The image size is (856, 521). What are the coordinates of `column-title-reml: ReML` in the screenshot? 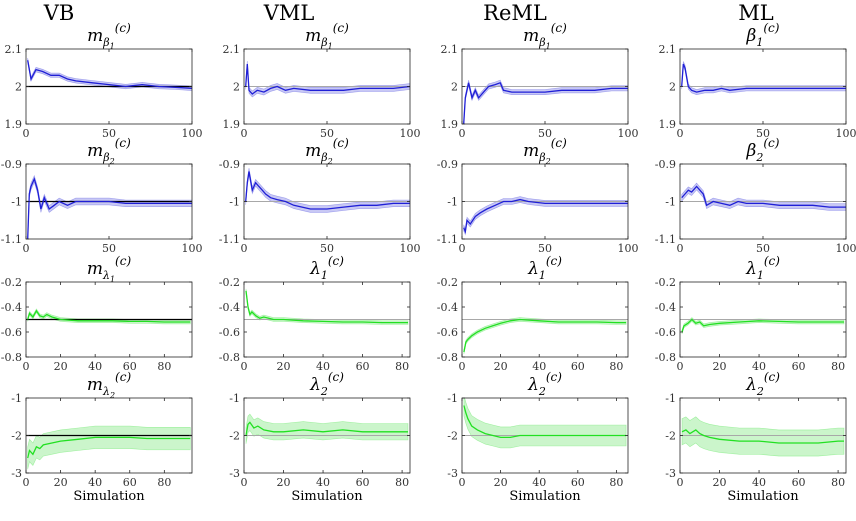 It's located at (515, 13).